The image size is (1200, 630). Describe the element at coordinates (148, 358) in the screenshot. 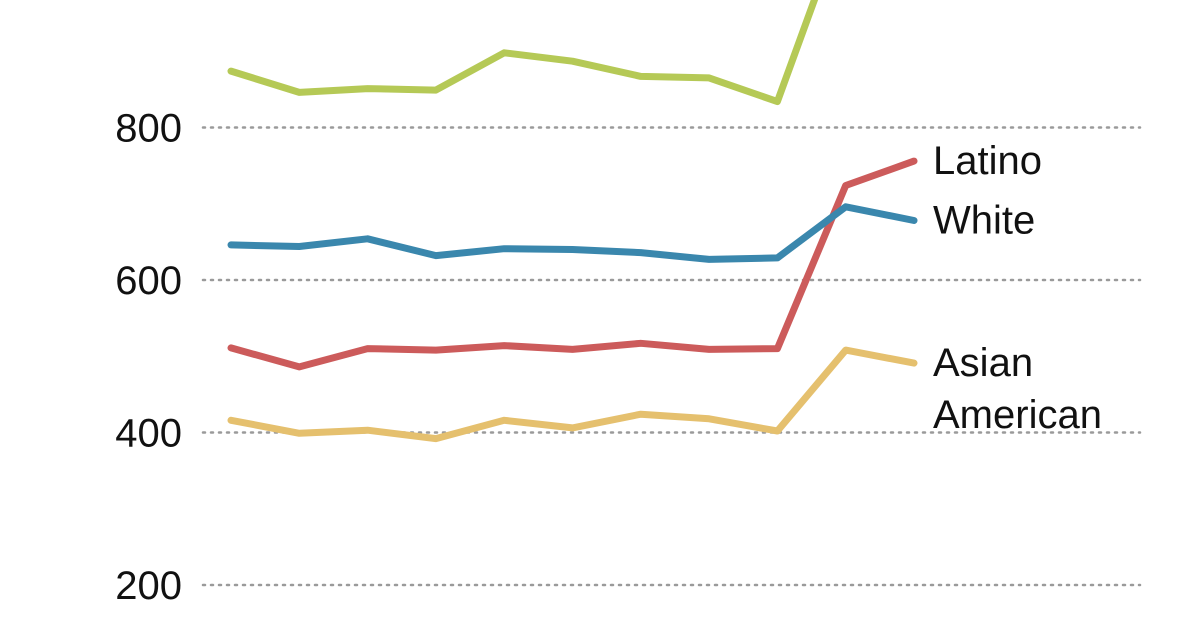

I see `y-axis-tick-labels: 200 400 600 800` at that location.